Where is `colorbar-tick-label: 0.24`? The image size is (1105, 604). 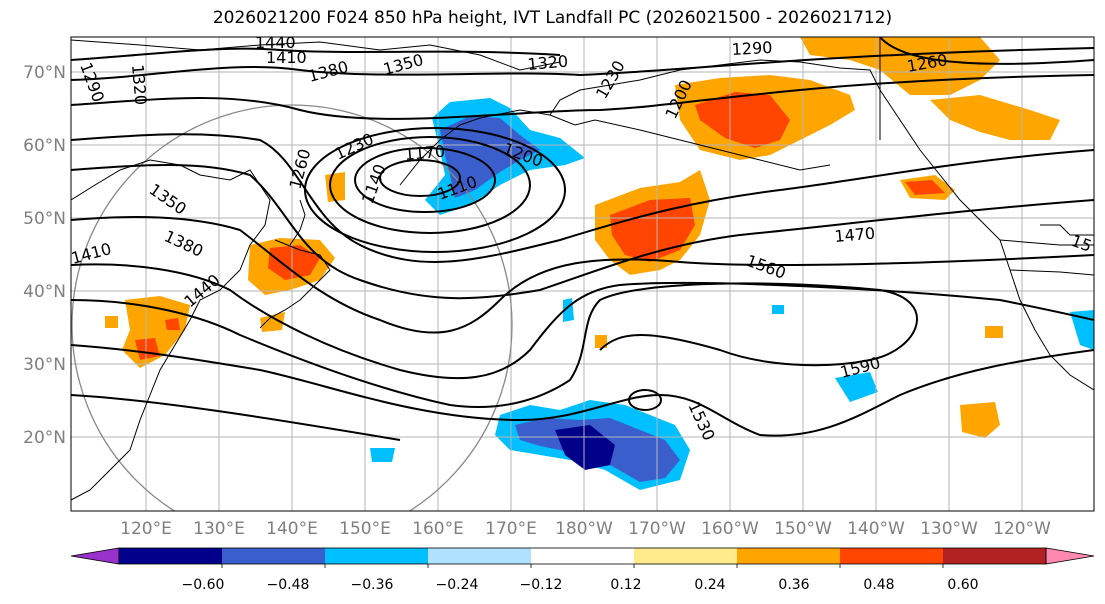
colorbar-tick-label: 0.24 is located at coordinates (709, 585).